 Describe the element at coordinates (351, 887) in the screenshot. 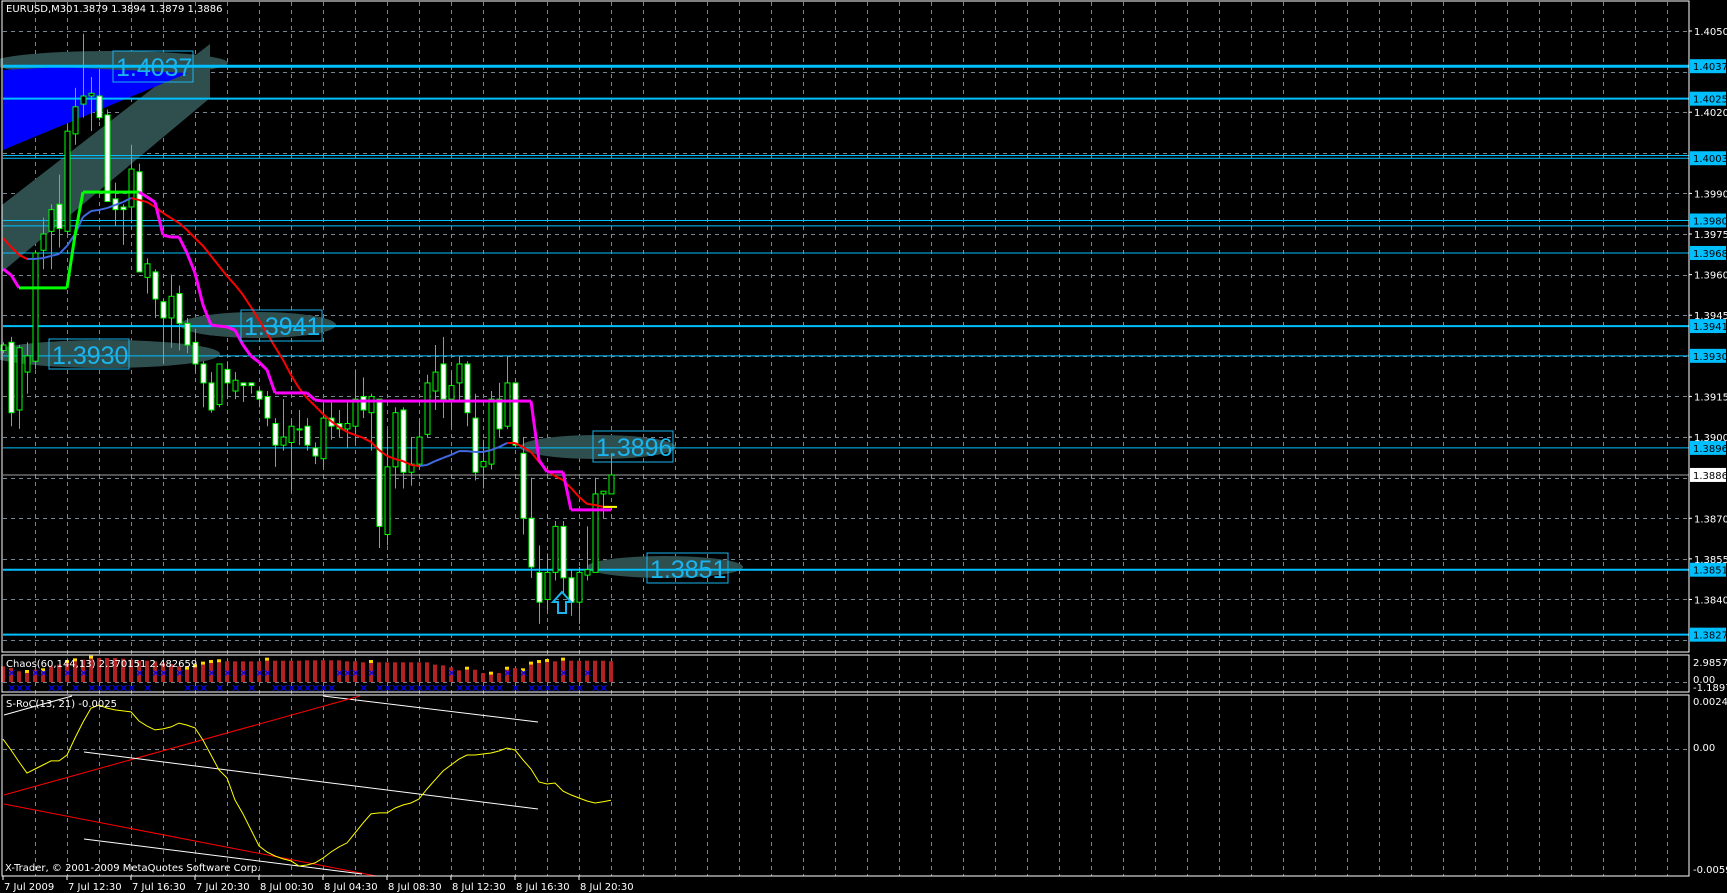

I see `time-axis-label: 8 Jul 04:30` at that location.